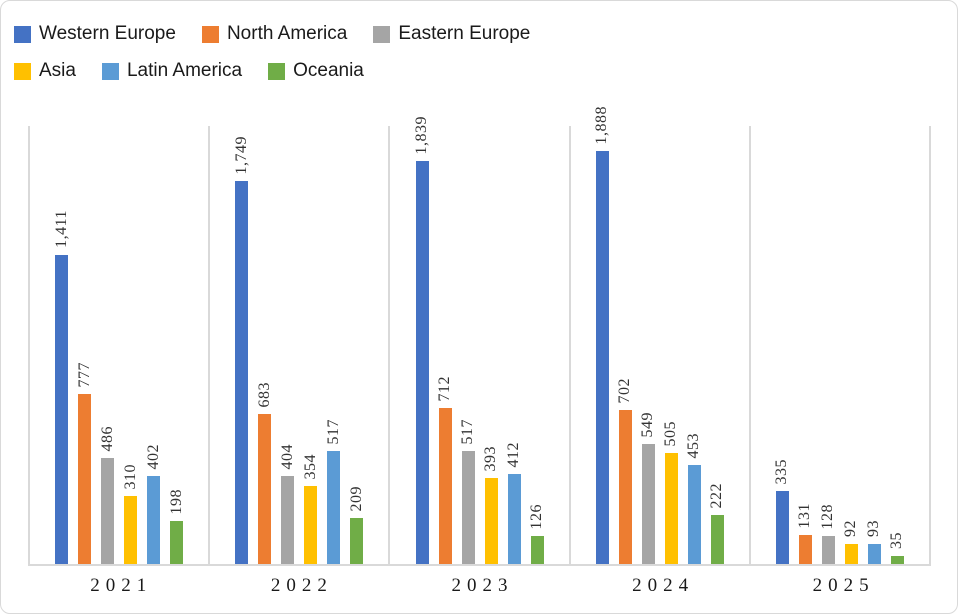  I want to click on bar-group-slot: 404, so click(287, 345).